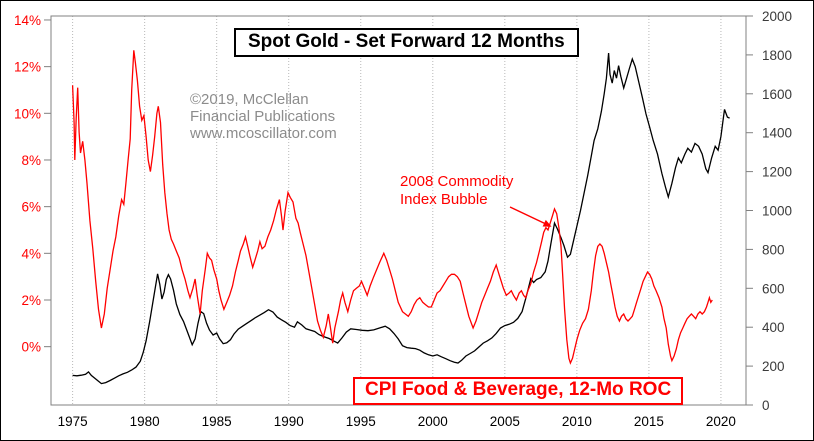  What do you see at coordinates (773, 288) in the screenshot?
I see `right-axis-tick-label: 600` at bounding box center [773, 288].